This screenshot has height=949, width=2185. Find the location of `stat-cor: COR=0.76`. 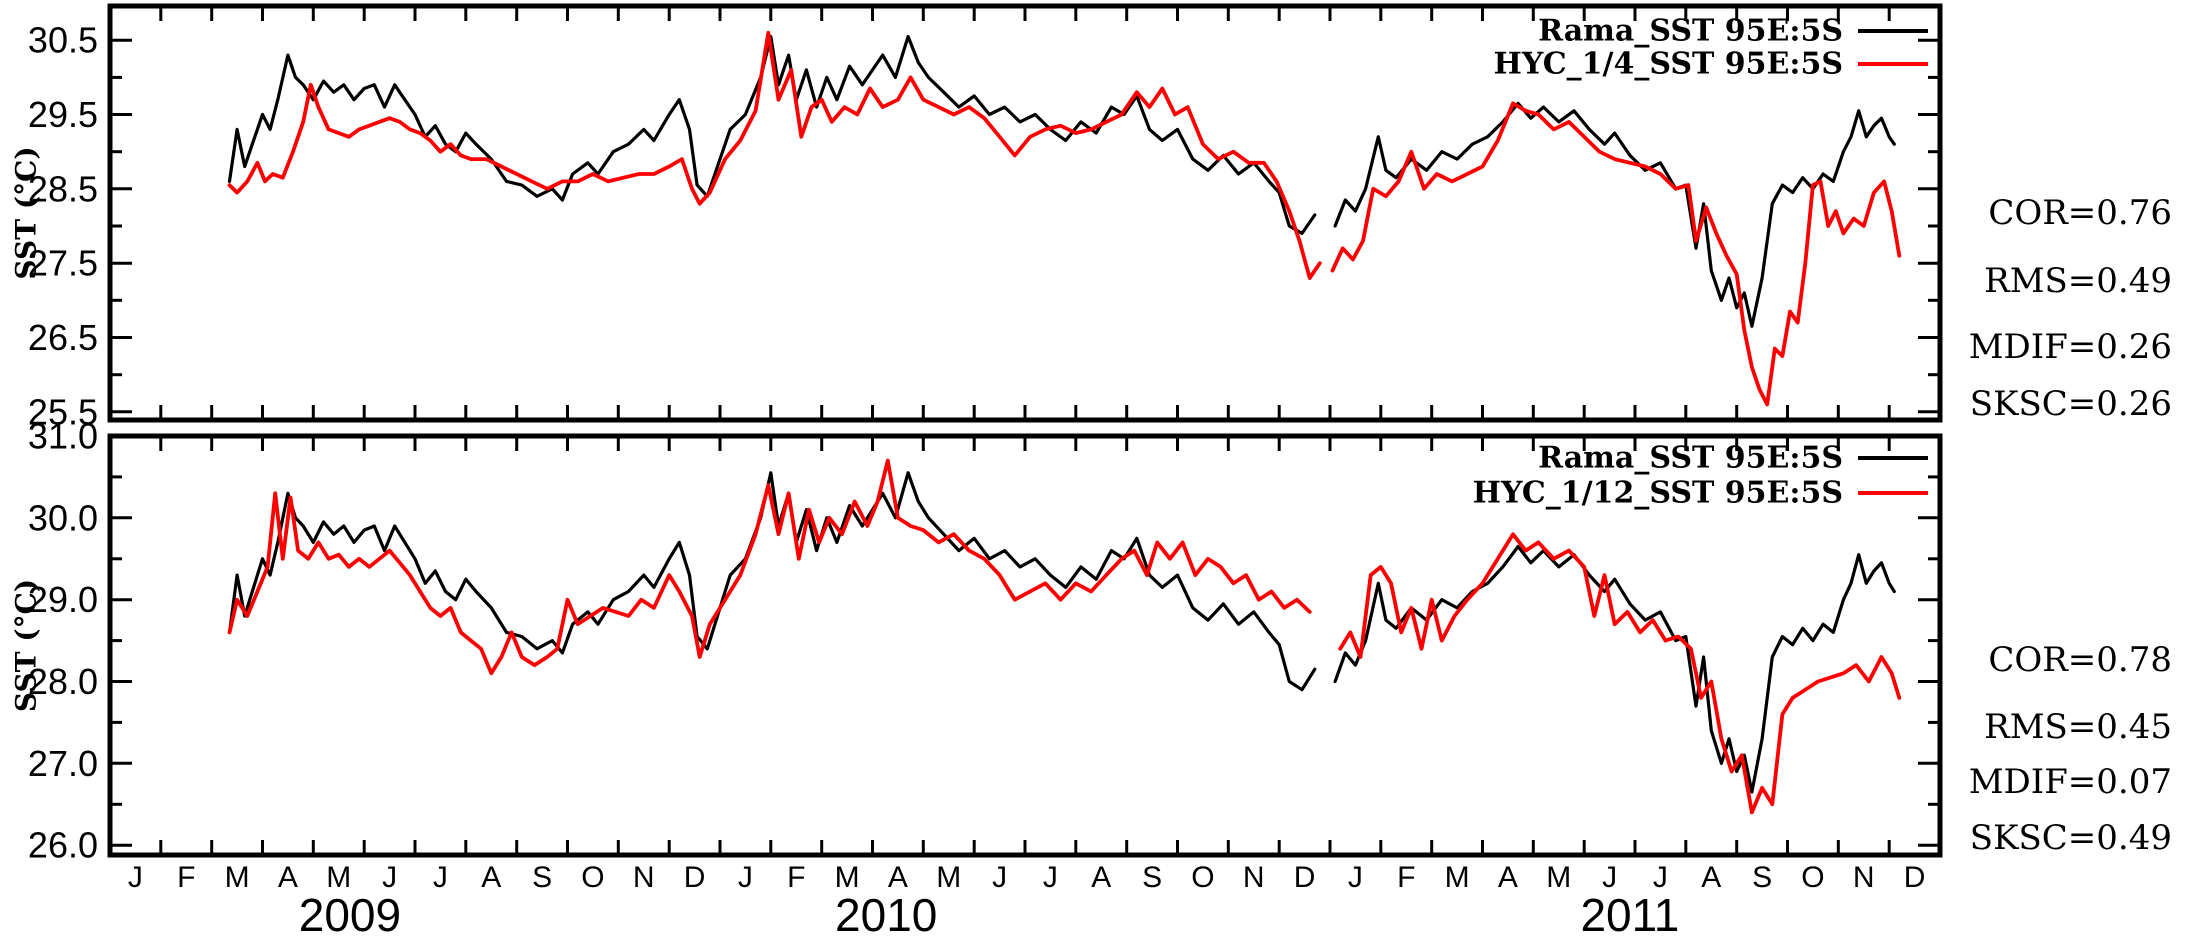

stat-cor: COR=0.76 is located at coordinates (2080, 213).